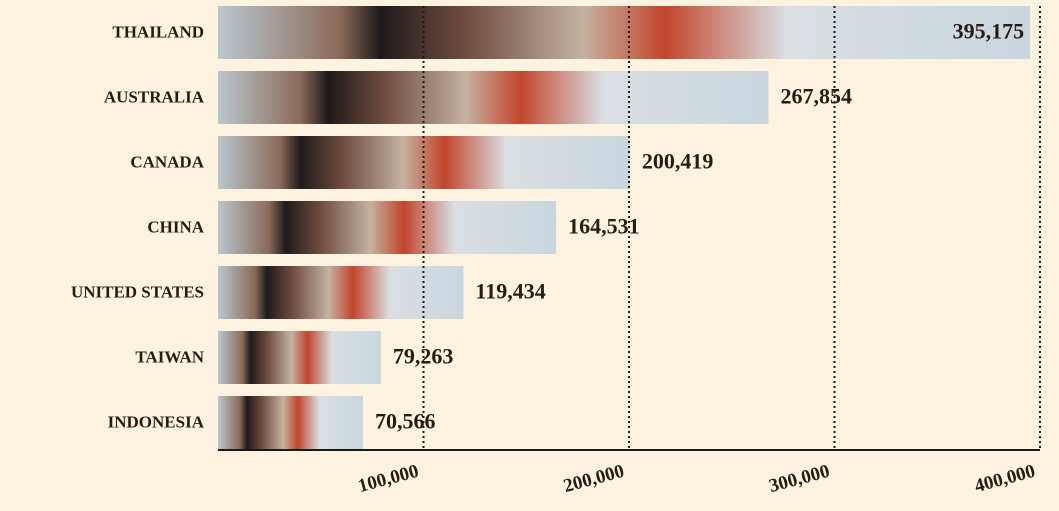 The width and height of the screenshot is (1059, 511). What do you see at coordinates (169, 356) in the screenshot?
I see `category-label: TAIWAN` at bounding box center [169, 356].